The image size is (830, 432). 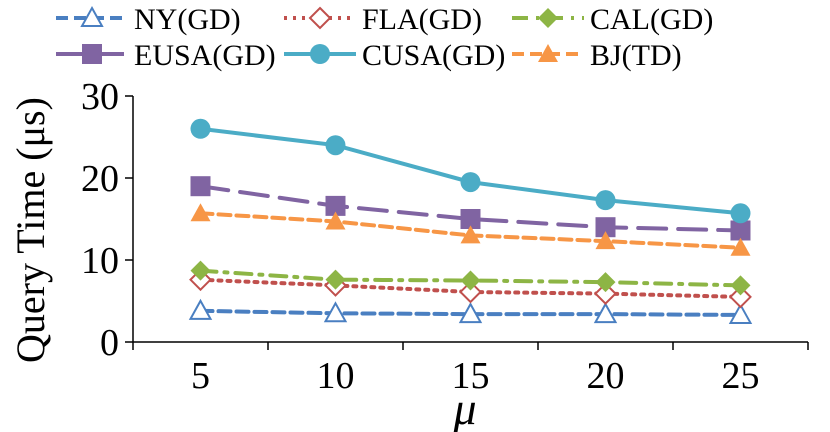 What do you see at coordinates (107, 220) in the screenshot?
I see `y-axis-ticks: 0 10 20 30` at bounding box center [107, 220].